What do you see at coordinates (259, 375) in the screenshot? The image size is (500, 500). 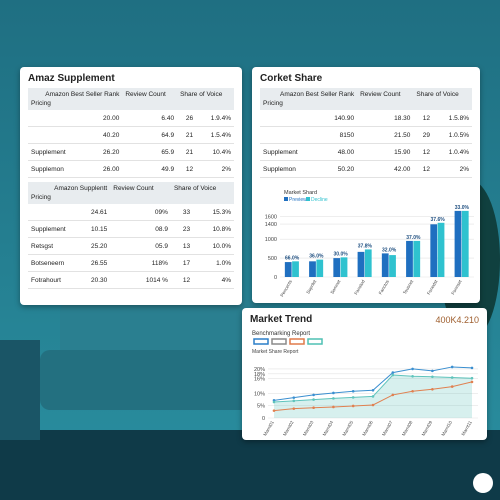 I see `y-tick-label: 18%` at bounding box center [259, 375].